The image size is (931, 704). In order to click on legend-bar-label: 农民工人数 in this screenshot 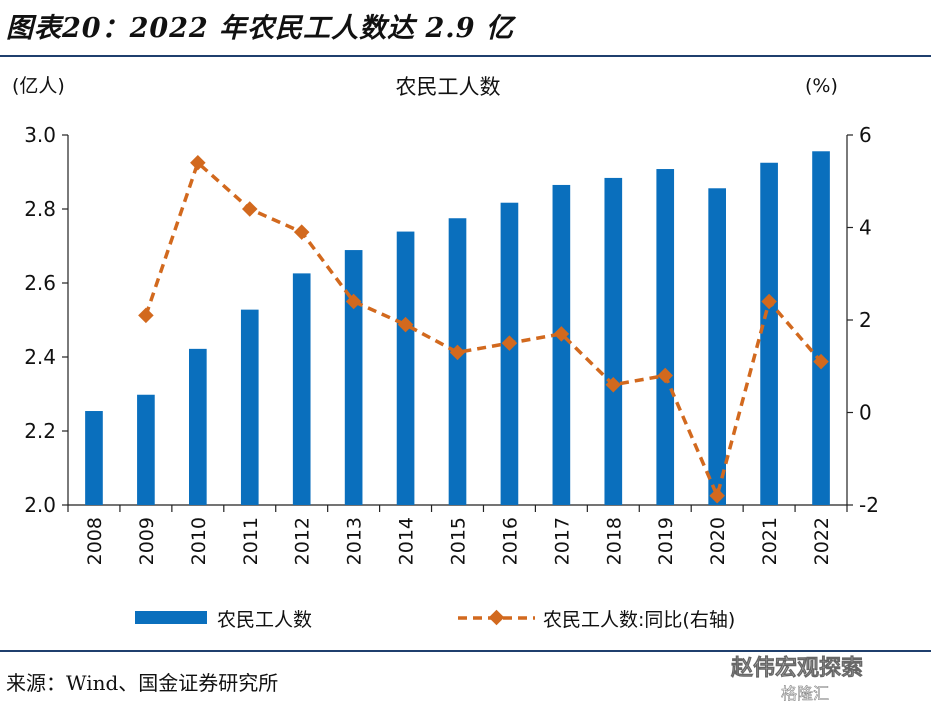, I will do `click(264, 620)`.